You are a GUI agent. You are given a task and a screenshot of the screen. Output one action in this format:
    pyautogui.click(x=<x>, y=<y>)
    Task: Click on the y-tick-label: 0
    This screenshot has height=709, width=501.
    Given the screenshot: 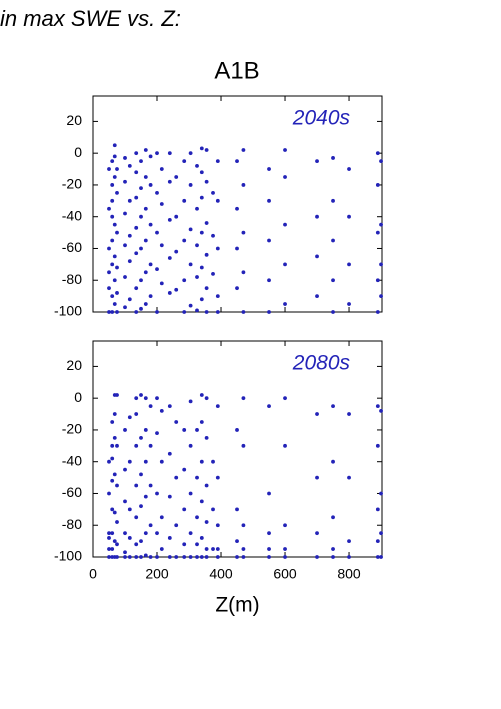 What is the action you would take?
    pyautogui.click(x=78, y=397)
    